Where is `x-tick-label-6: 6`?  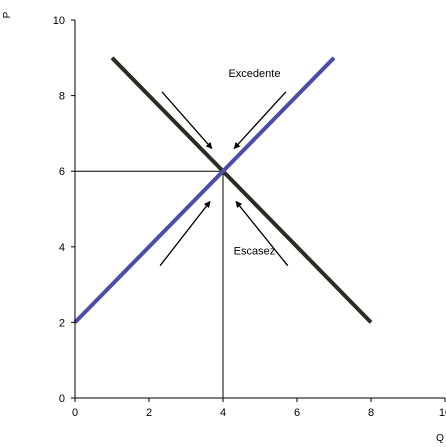 x-tick-label-6: 6 is located at coordinates (297, 413).